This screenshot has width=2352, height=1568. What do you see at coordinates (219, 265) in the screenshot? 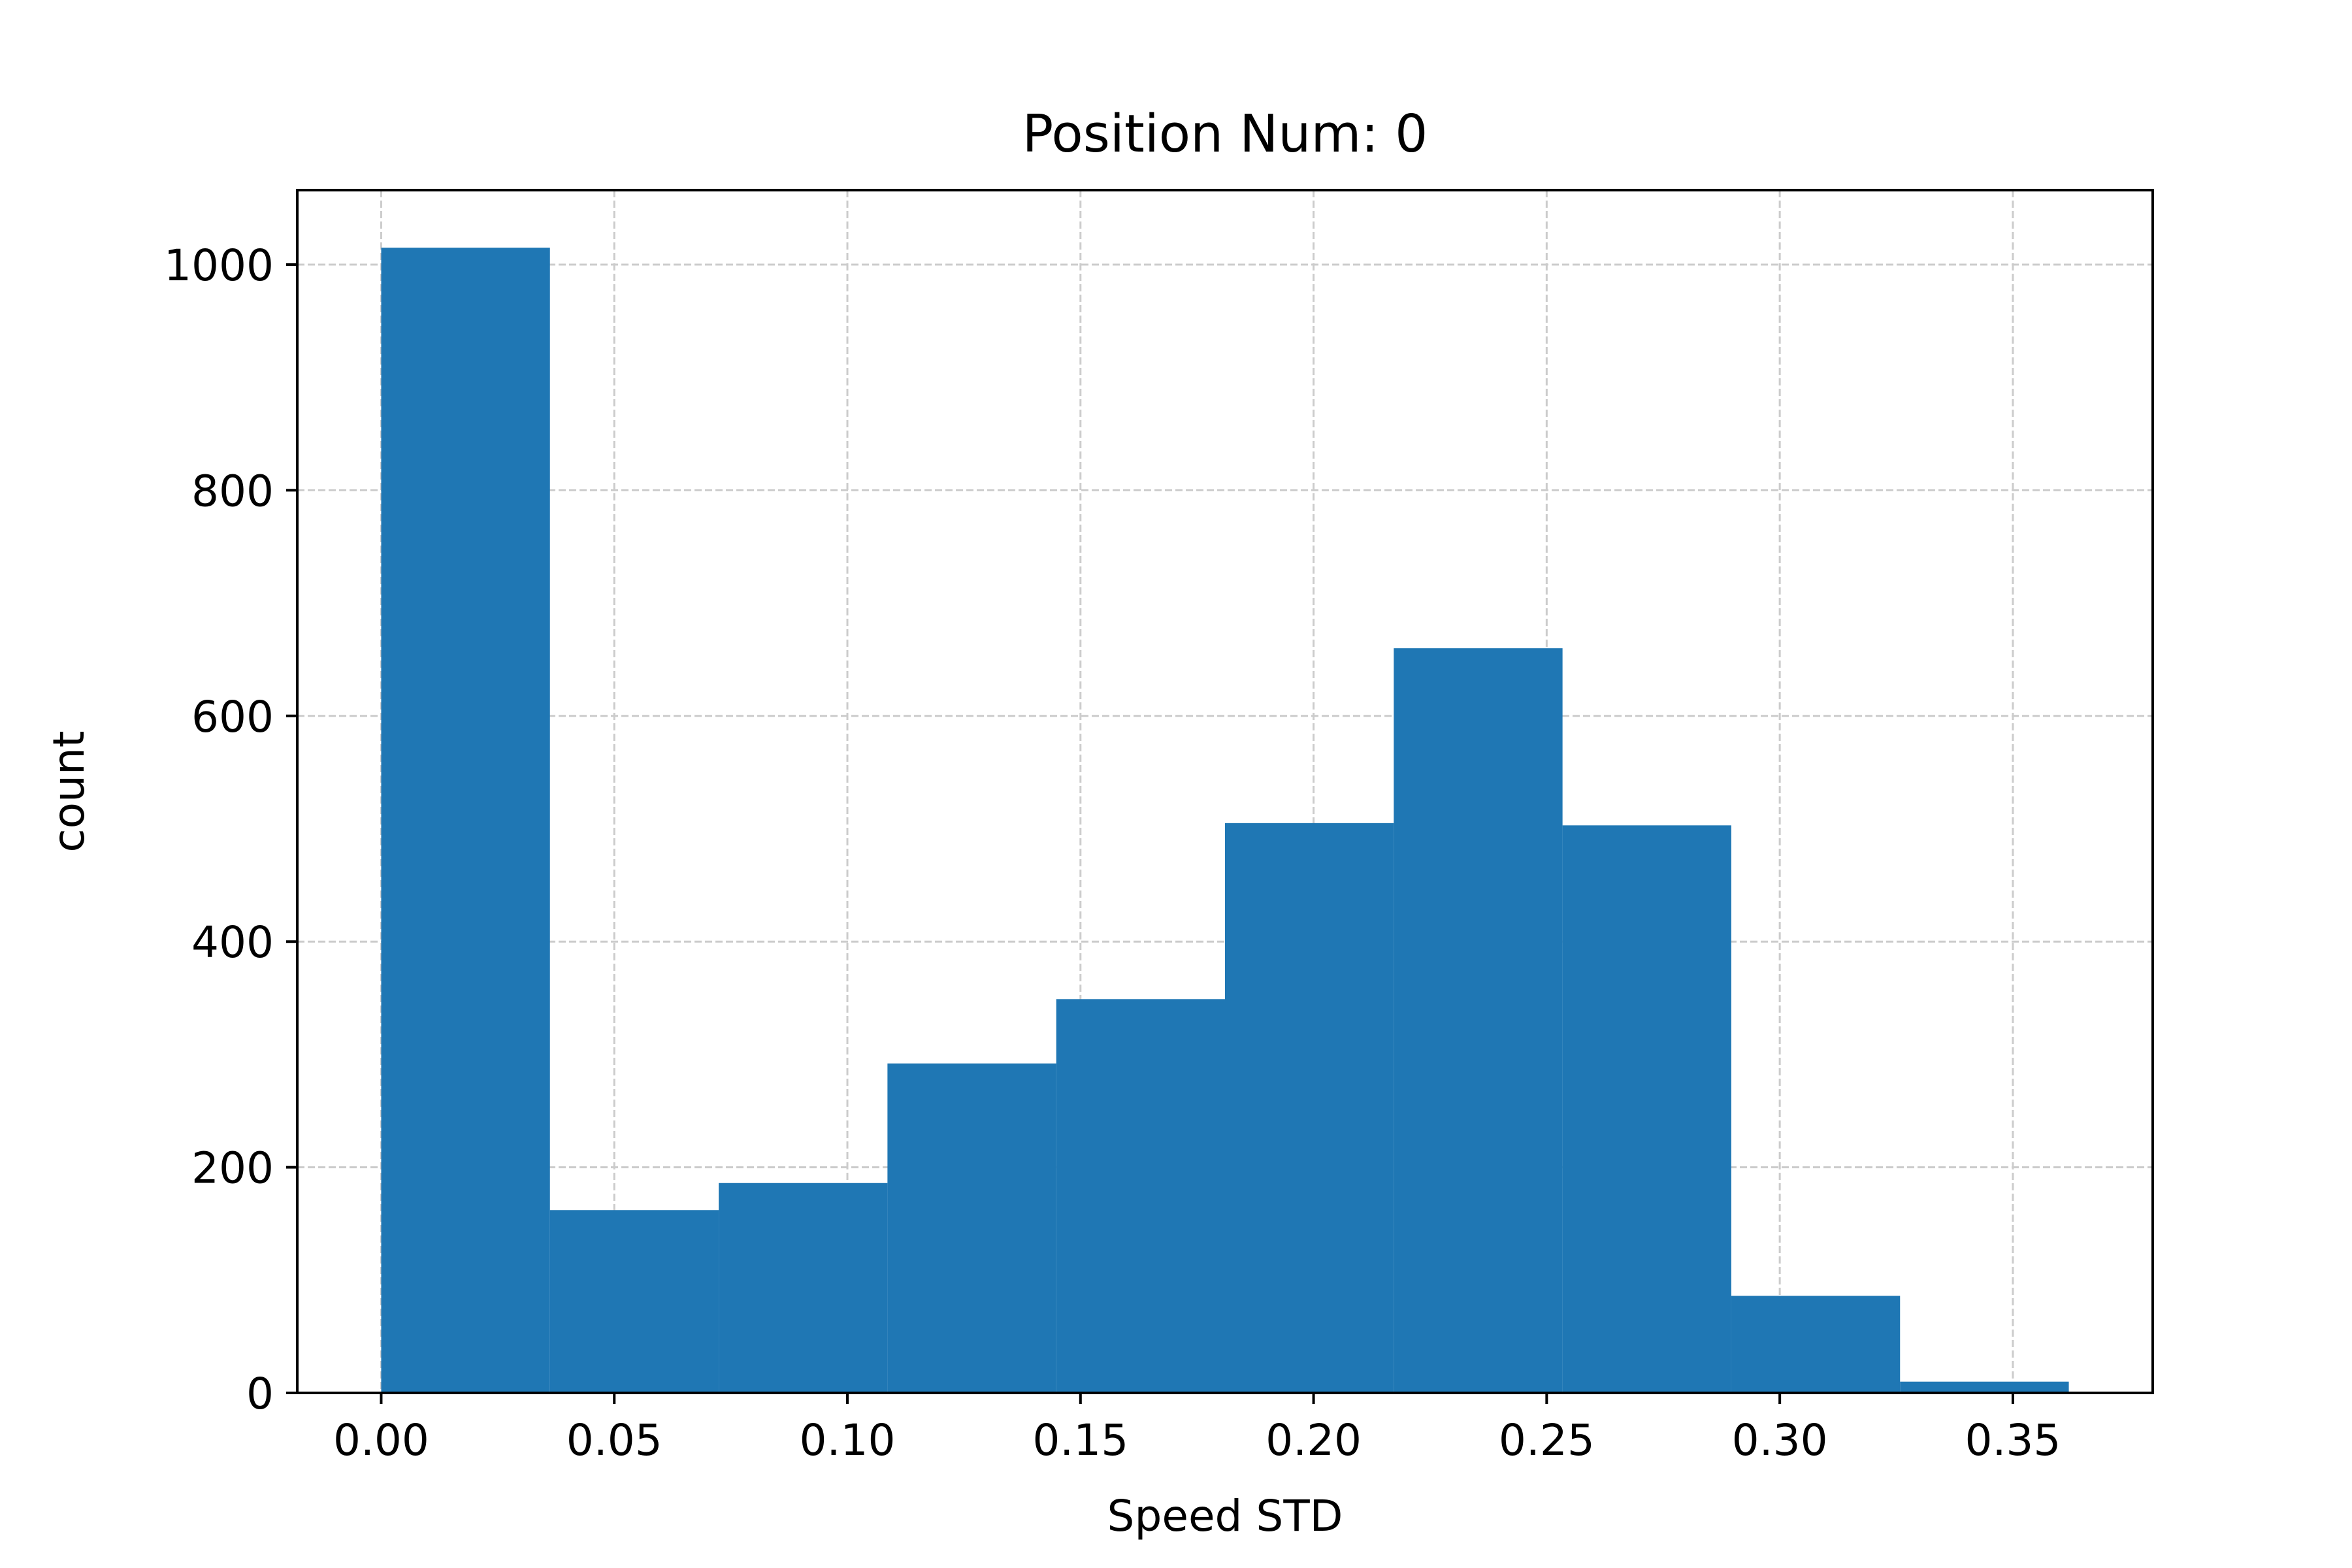
I see `y-tick-label: 1000` at bounding box center [219, 265].